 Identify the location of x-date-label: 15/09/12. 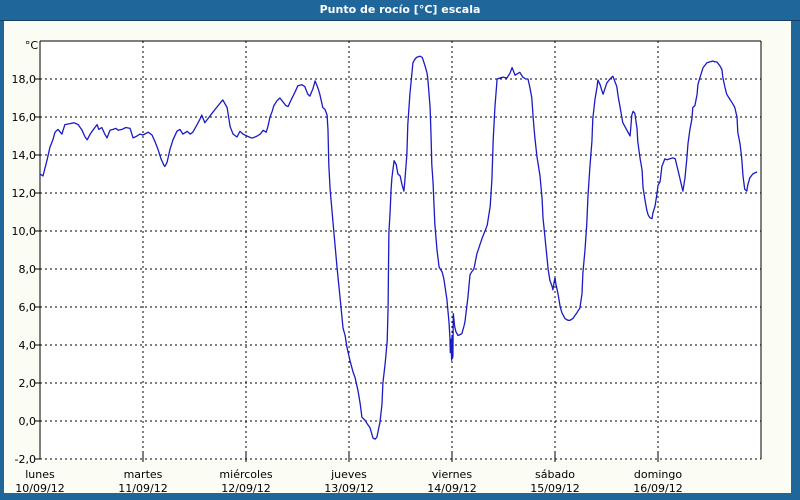
(554, 488).